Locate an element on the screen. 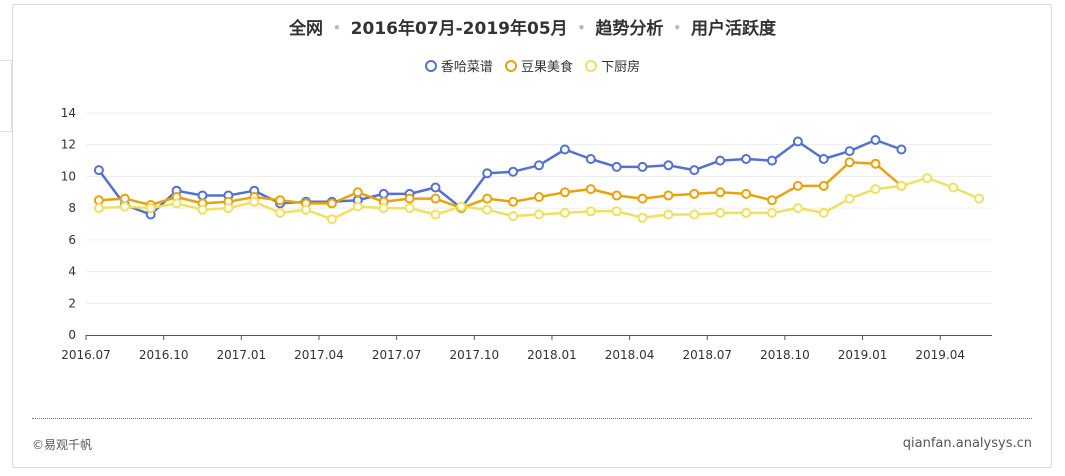 The width and height of the screenshot is (1065, 476). y-tick-label: 0 is located at coordinates (72, 335).